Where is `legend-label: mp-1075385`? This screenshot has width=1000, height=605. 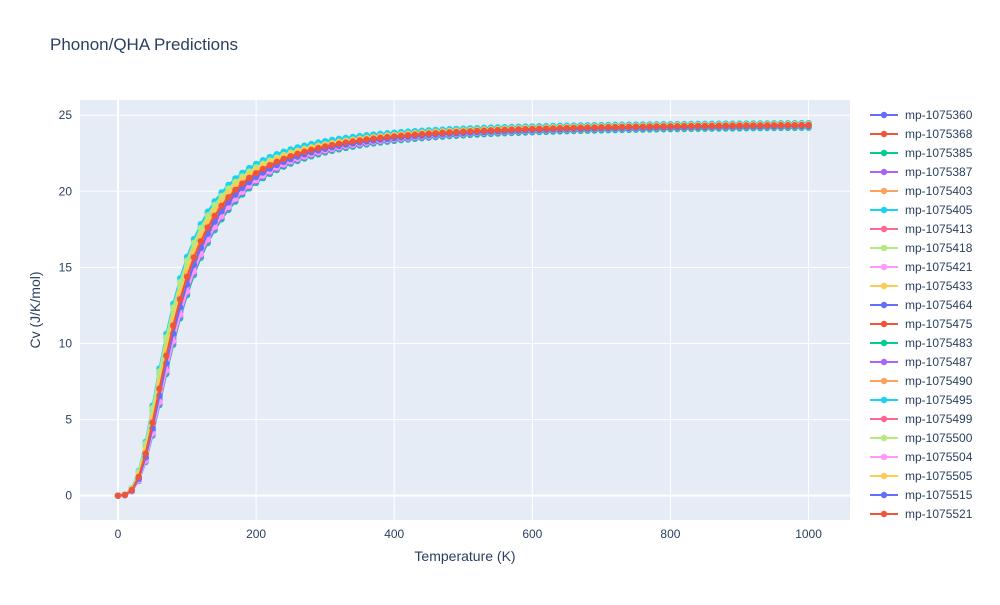 legend-label: mp-1075385 is located at coordinates (939, 153).